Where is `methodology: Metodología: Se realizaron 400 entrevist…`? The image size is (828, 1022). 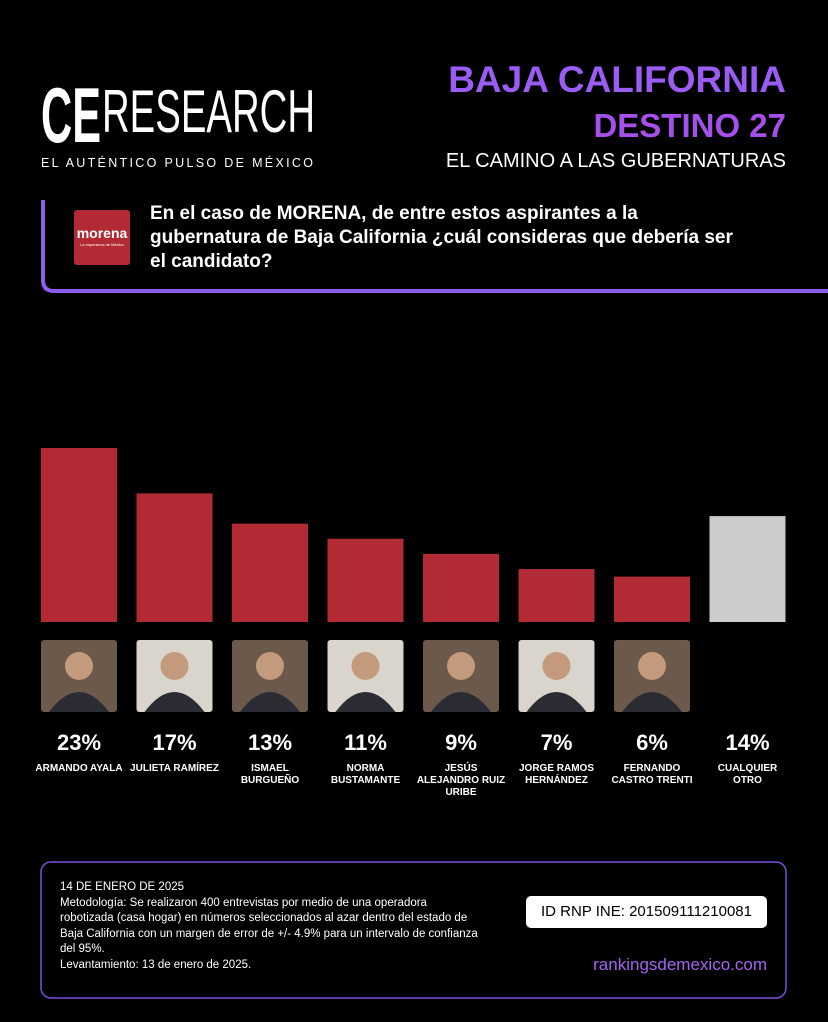 methodology: Metodología: Se realizaron 400 entrevist… is located at coordinates (269, 926).